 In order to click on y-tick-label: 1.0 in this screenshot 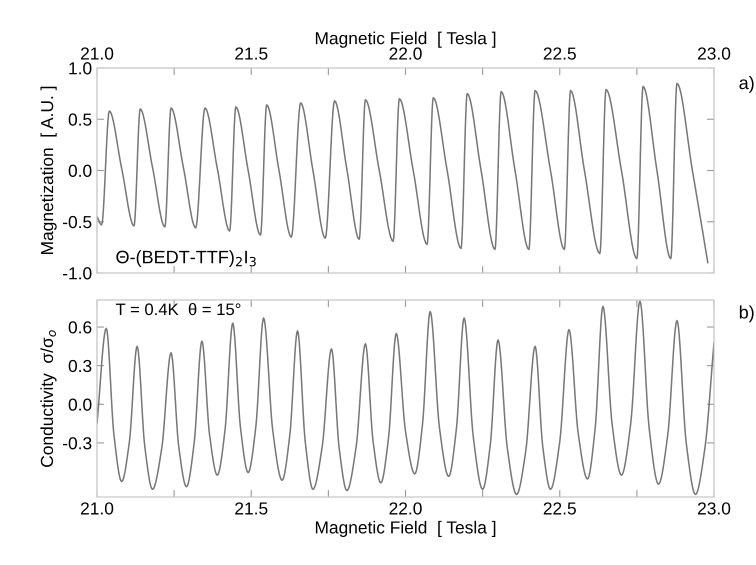, I will do `click(80, 68)`.